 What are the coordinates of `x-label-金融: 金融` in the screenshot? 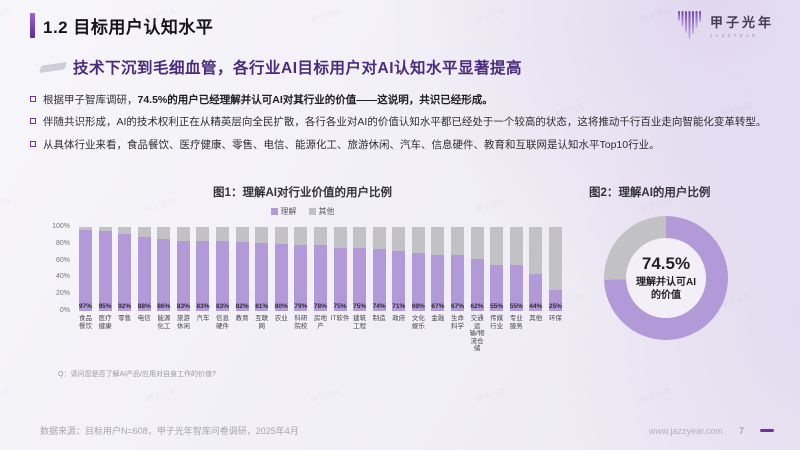 It's located at (437, 334).